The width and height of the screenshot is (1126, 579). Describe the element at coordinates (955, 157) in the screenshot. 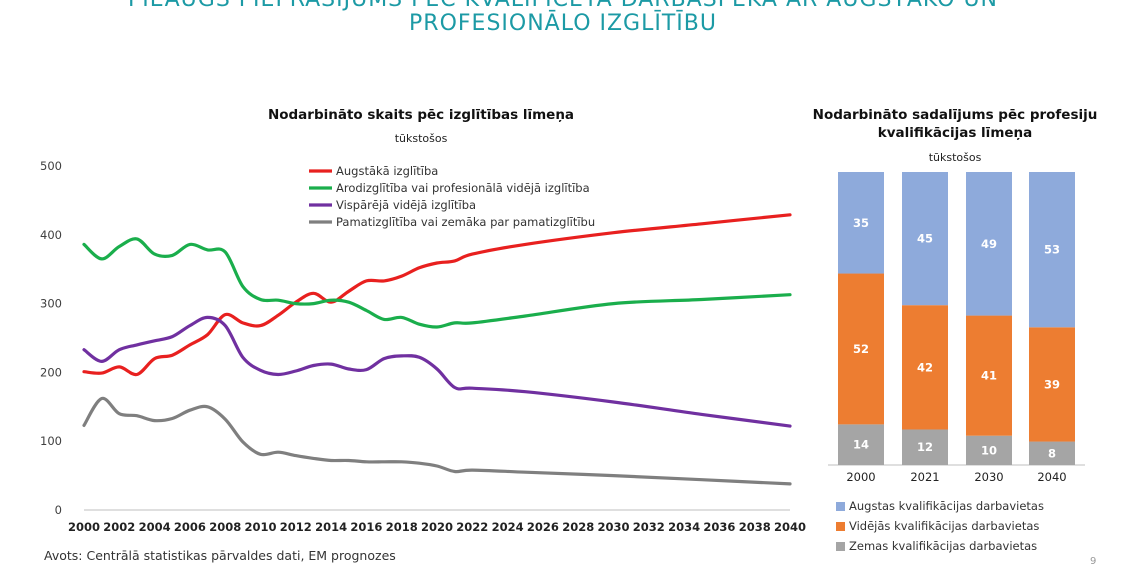

I see `bar-chart-subtitle: tūkstošos` at that location.